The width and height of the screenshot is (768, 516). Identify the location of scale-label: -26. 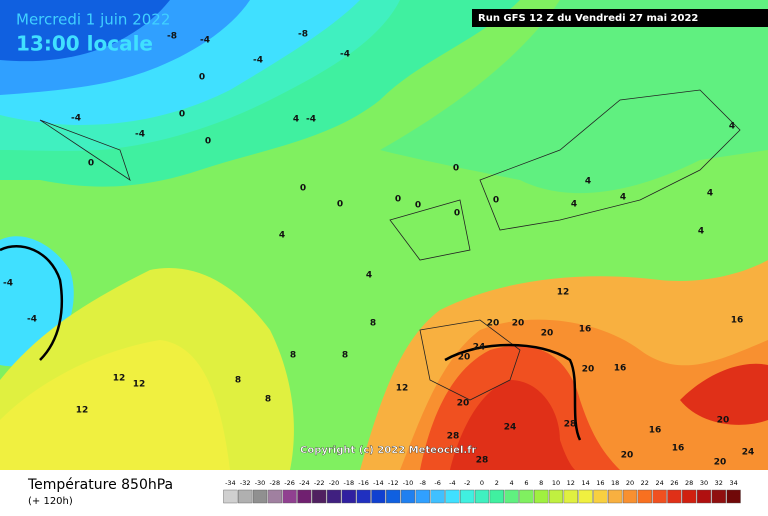
(289, 483).